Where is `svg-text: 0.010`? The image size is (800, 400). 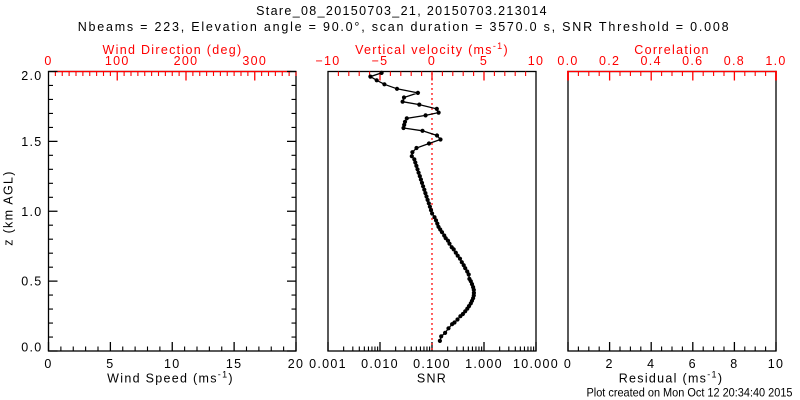 svg-text: 0.010 is located at coordinates (380, 364).